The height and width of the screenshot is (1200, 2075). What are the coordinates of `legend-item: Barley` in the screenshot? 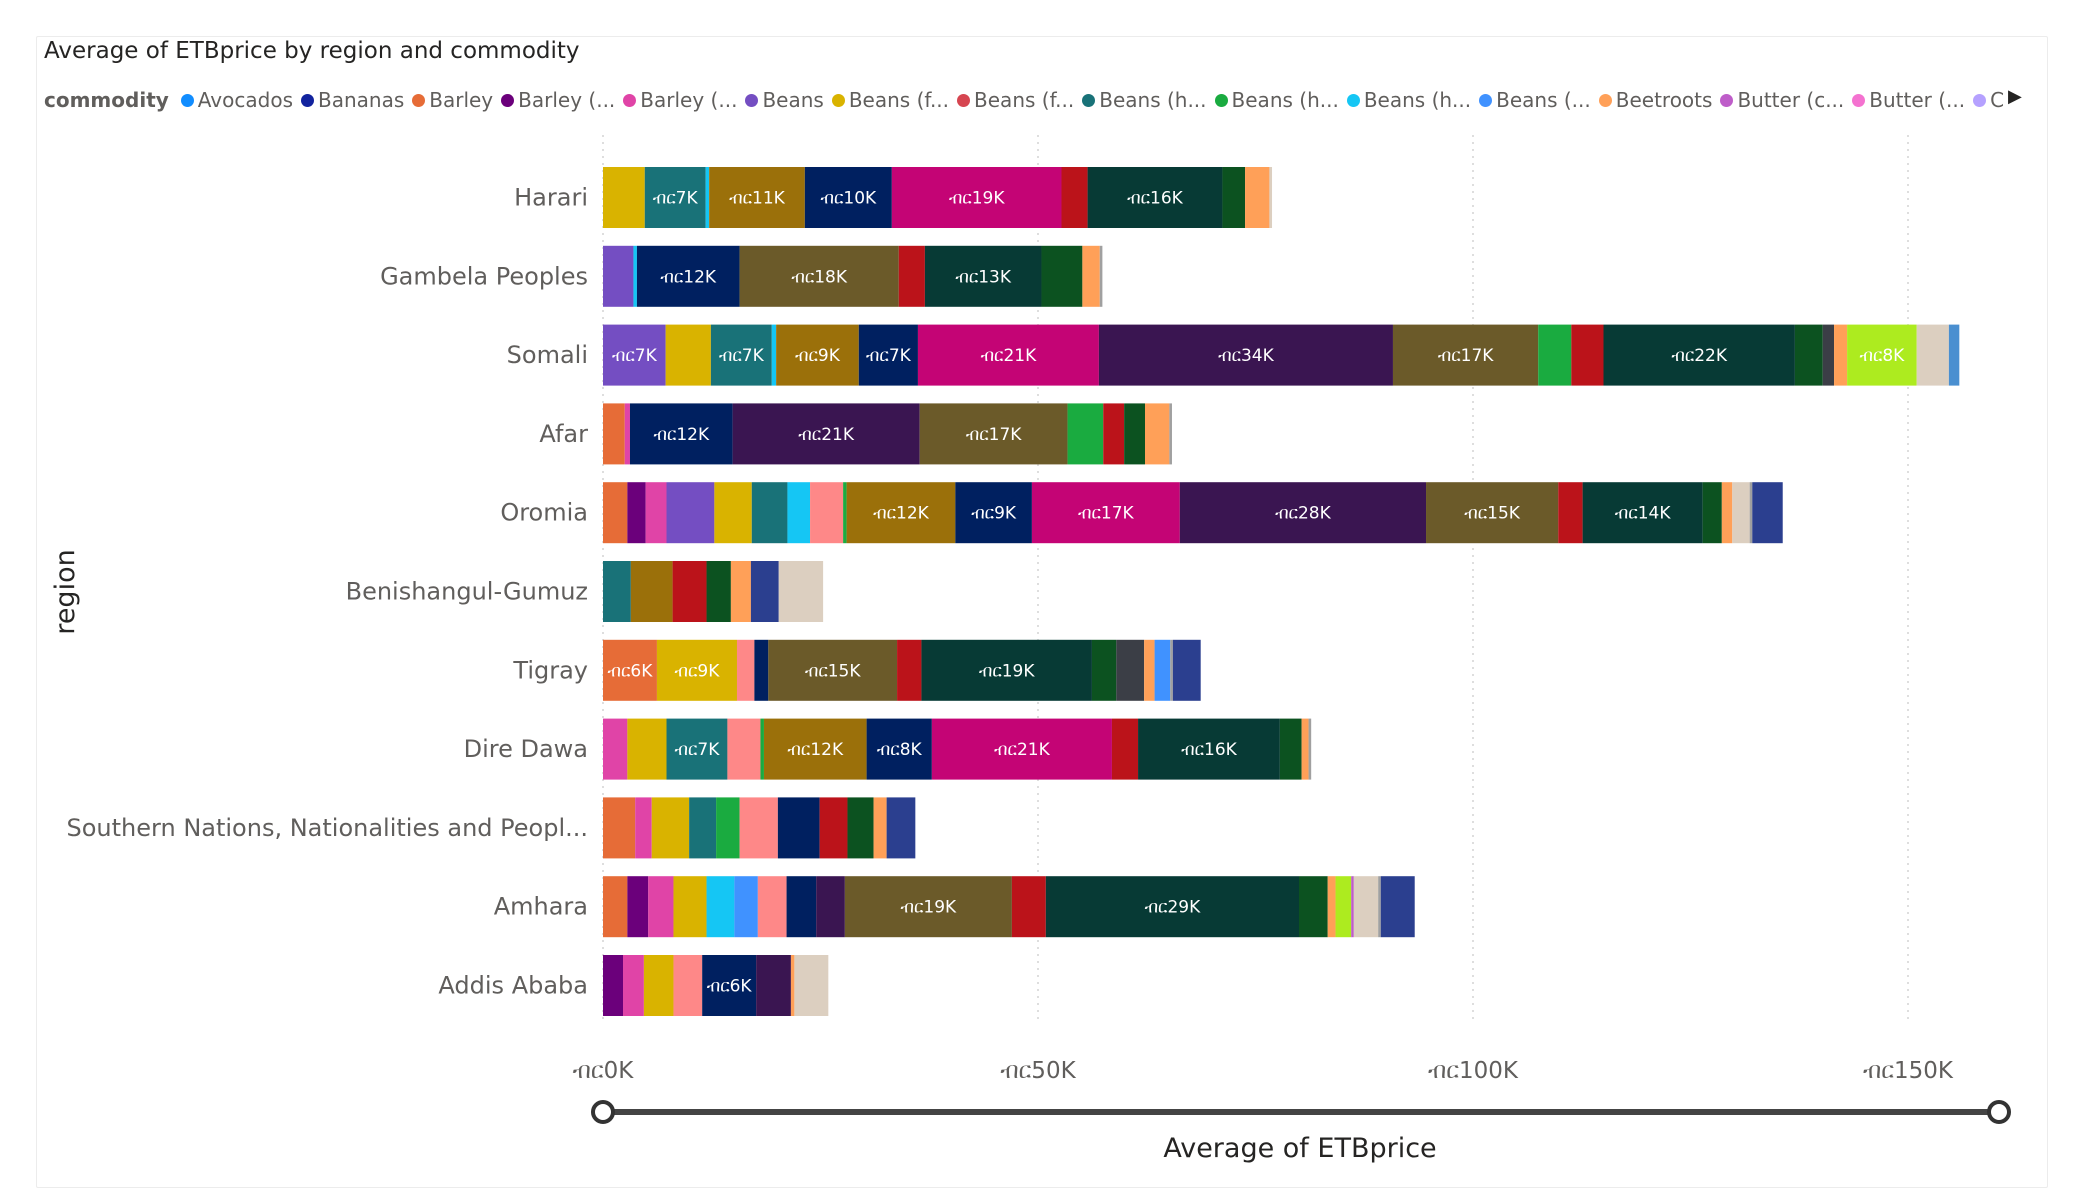 It's located at (452, 100).